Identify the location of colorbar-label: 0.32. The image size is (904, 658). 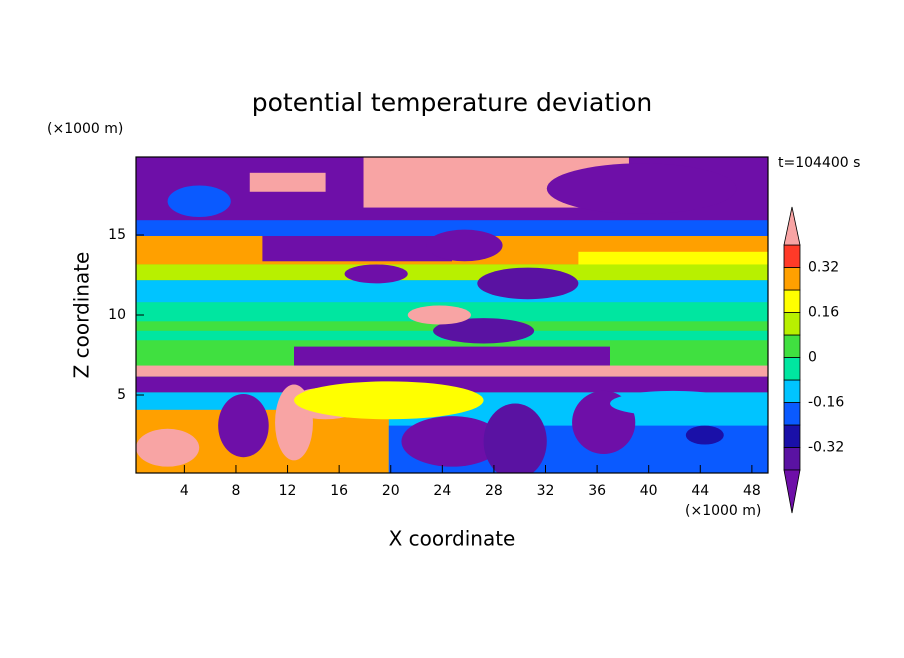
(823, 268).